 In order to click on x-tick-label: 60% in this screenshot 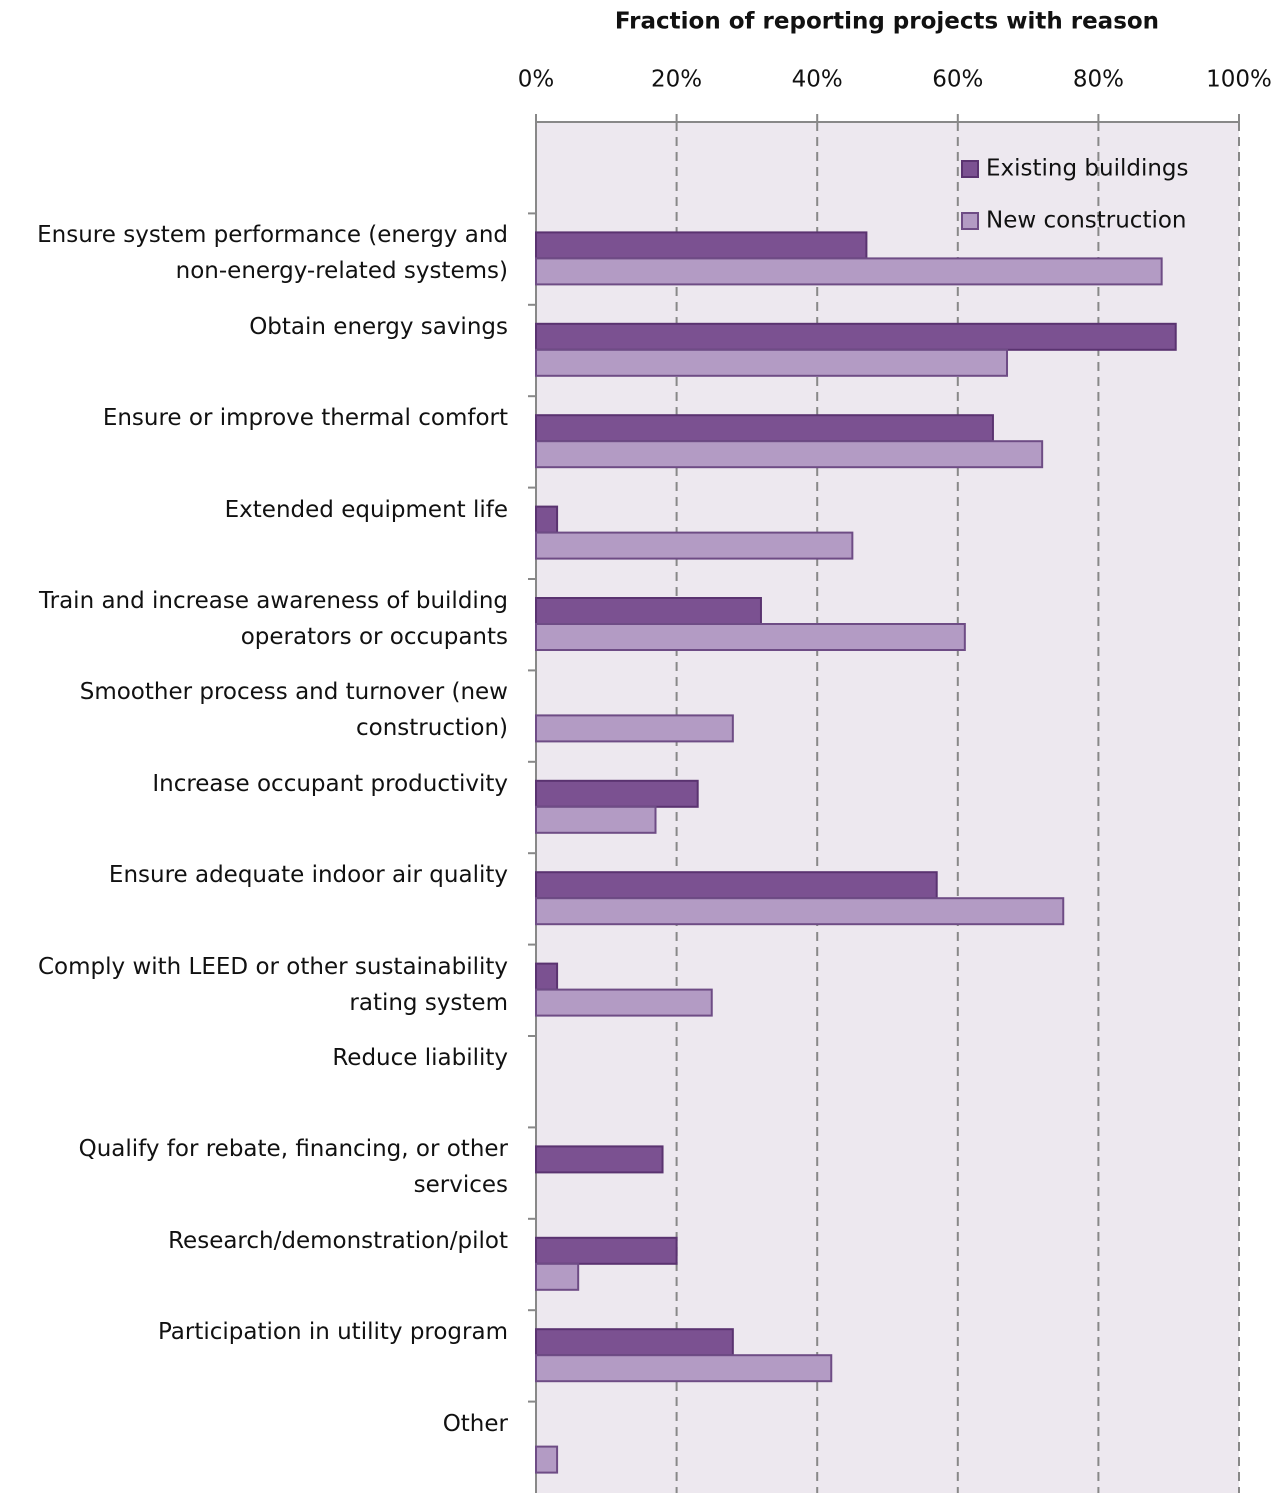, I will do `click(957, 80)`.